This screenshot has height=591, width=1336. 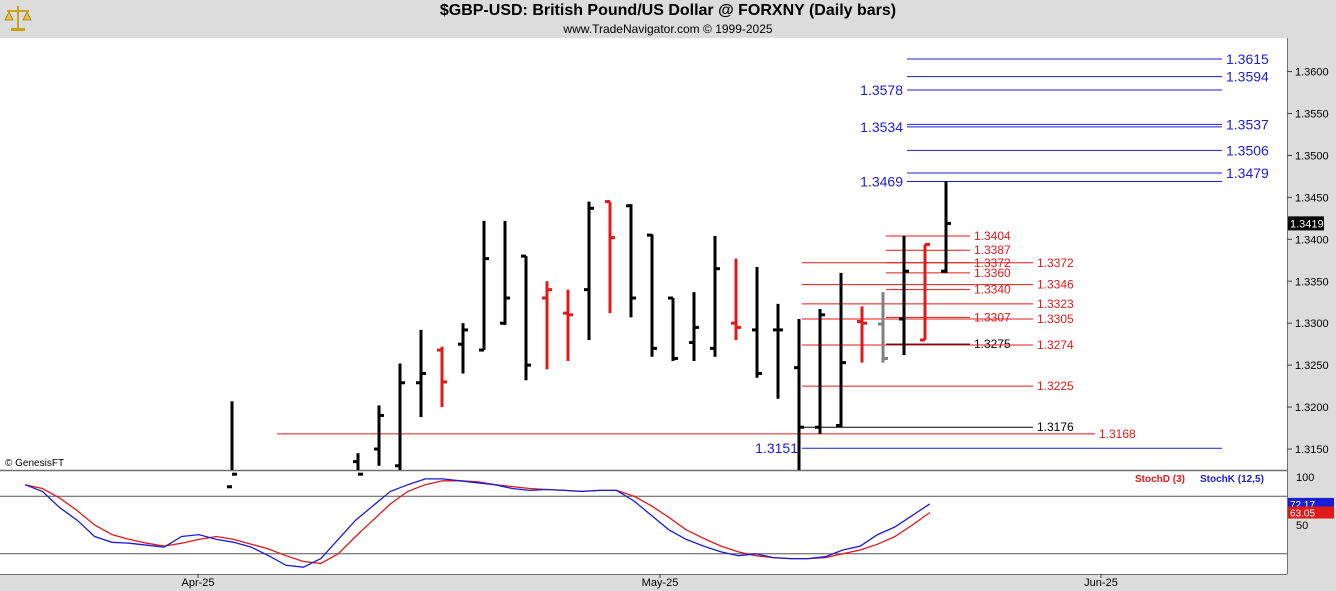 What do you see at coordinates (1312, 282) in the screenshot?
I see `y-tick-label: 1.3350` at bounding box center [1312, 282].